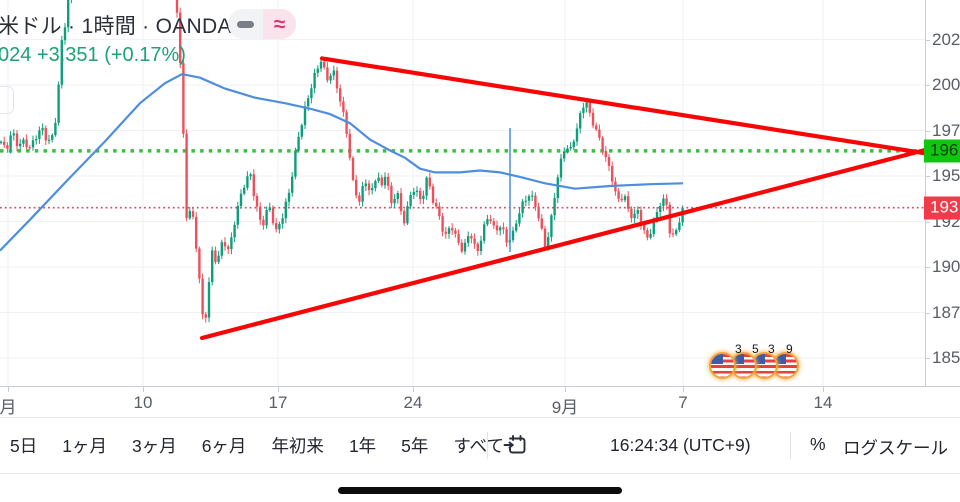  Describe the element at coordinates (480, 402) in the screenshot. I see `time-axis: 月 10 17 24 9月 7 14` at that location.